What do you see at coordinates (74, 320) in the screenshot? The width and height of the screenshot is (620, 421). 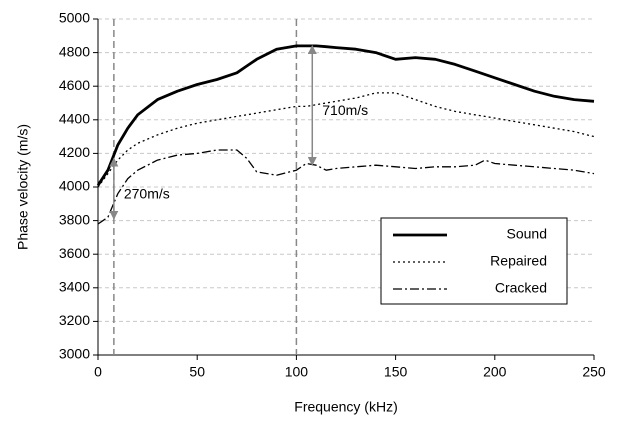 I see `y-tick-label: 3200` at bounding box center [74, 320].